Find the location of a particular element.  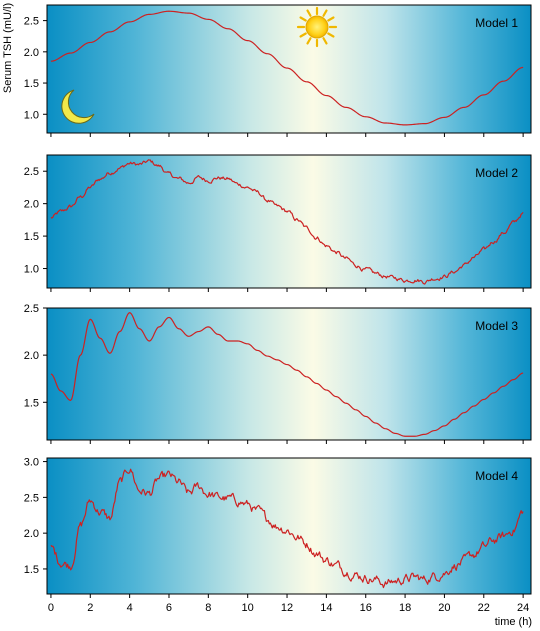

model-label: Model 2 is located at coordinates (496, 173).